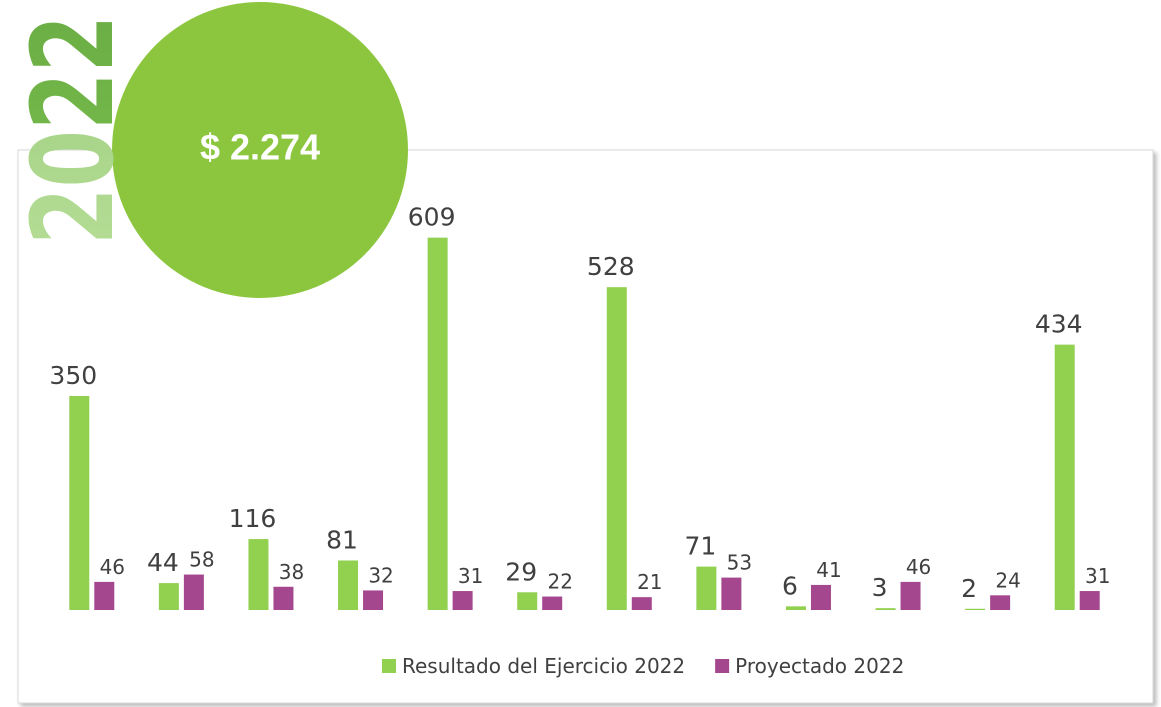 This screenshot has height=707, width=1161. I want to click on data-label: 44, so click(163, 562).